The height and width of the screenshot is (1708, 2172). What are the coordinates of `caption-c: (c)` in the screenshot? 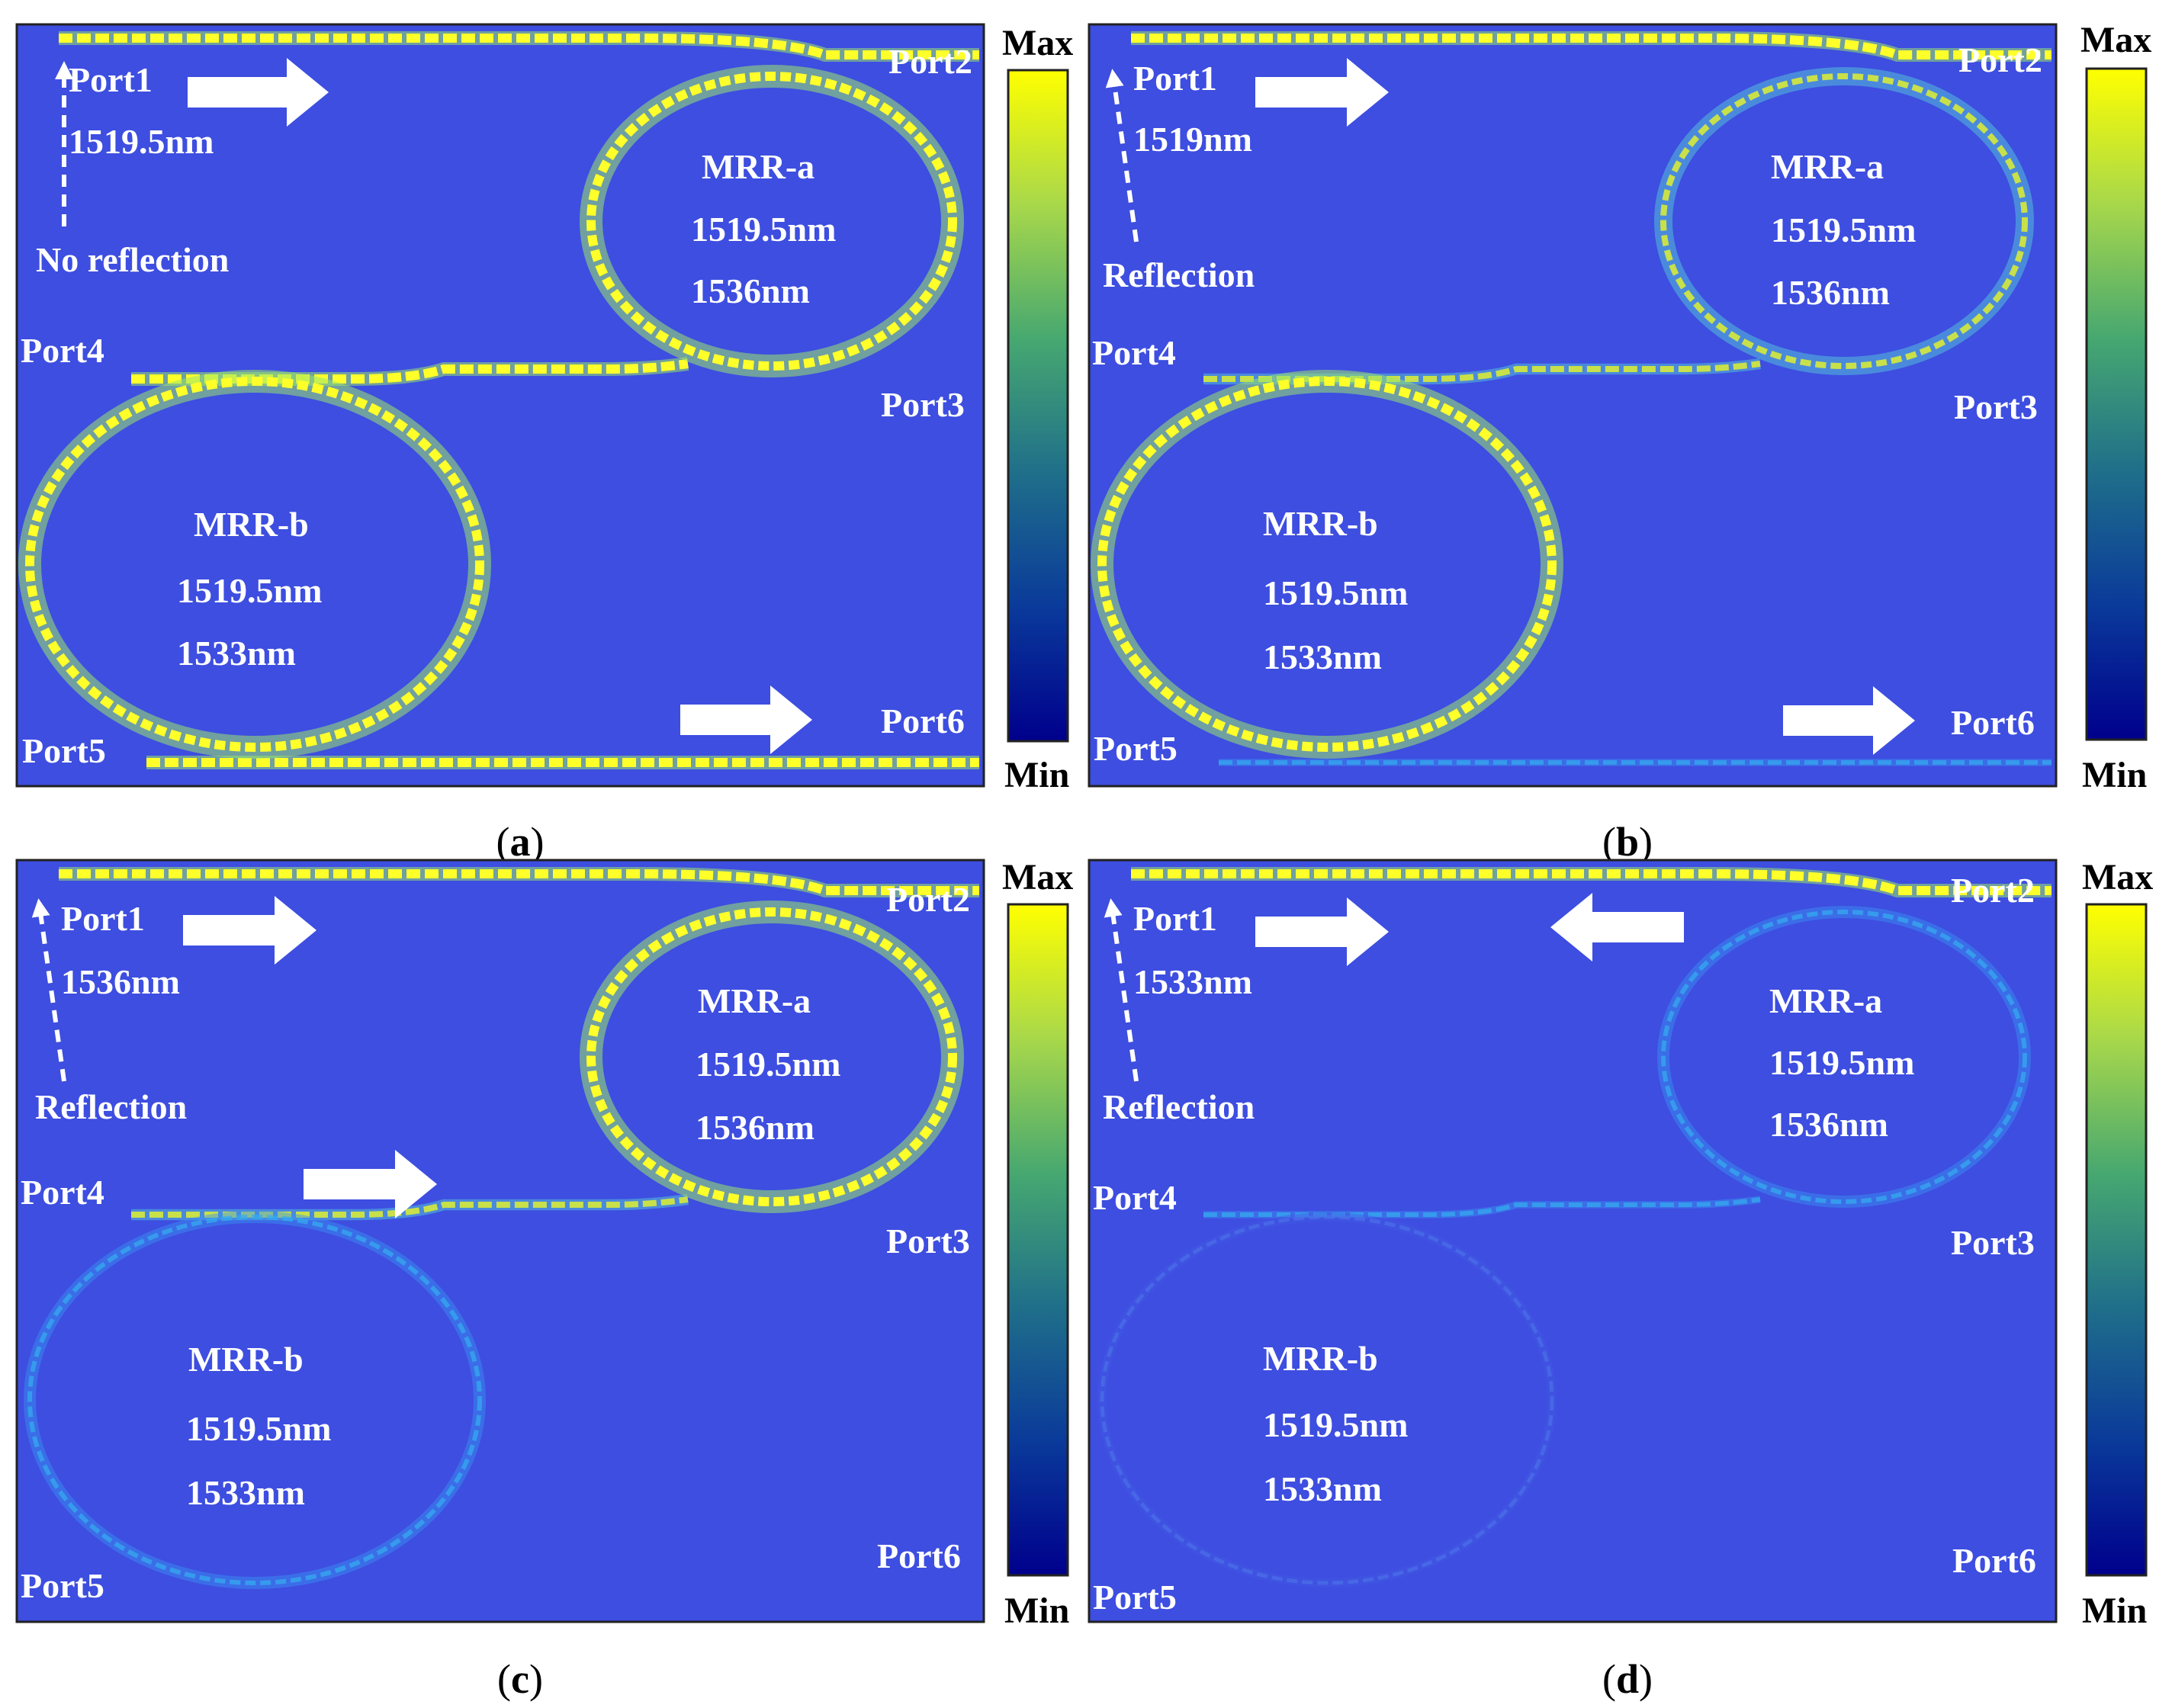 It's located at (520, 1679).